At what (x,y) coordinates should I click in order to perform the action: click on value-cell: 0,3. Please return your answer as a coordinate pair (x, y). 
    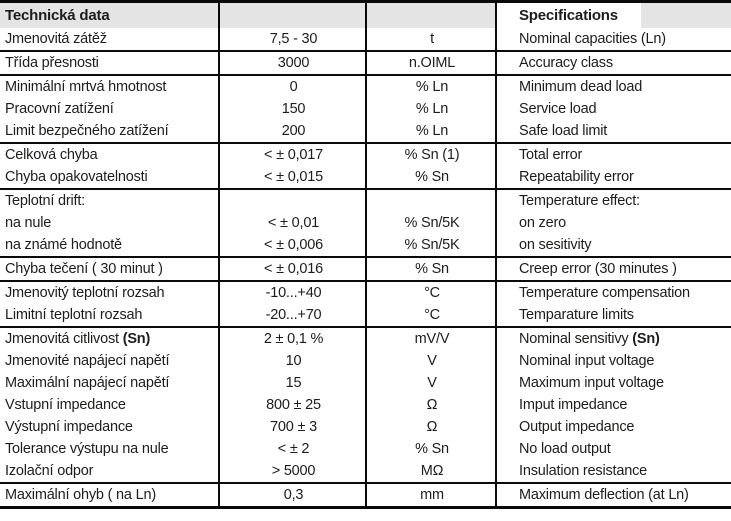
    Looking at the image, I should click on (293, 495).